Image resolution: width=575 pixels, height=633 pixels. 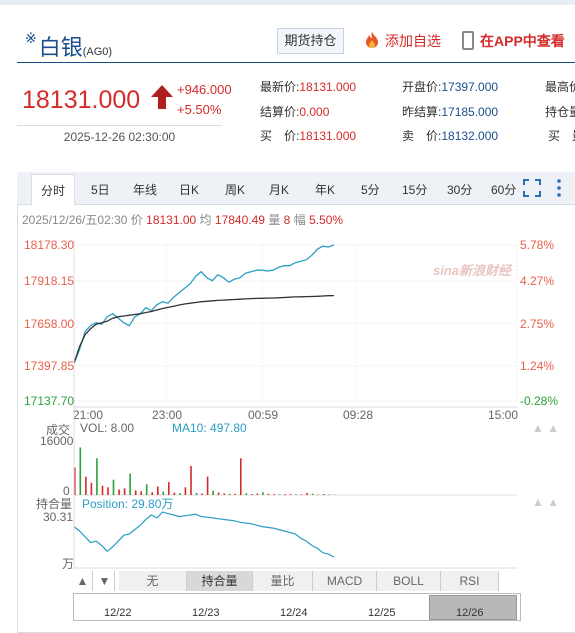 What do you see at coordinates (153, 581) in the screenshot?
I see `indicator-none: 无` at bounding box center [153, 581].